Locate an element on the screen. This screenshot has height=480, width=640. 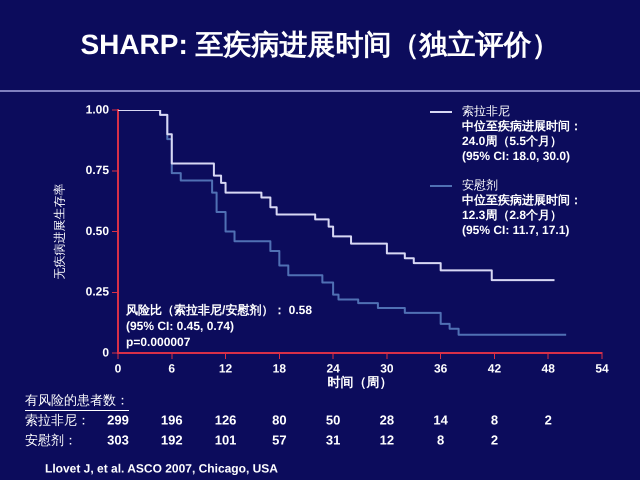
x-tick-label: 42 is located at coordinates (495, 369).